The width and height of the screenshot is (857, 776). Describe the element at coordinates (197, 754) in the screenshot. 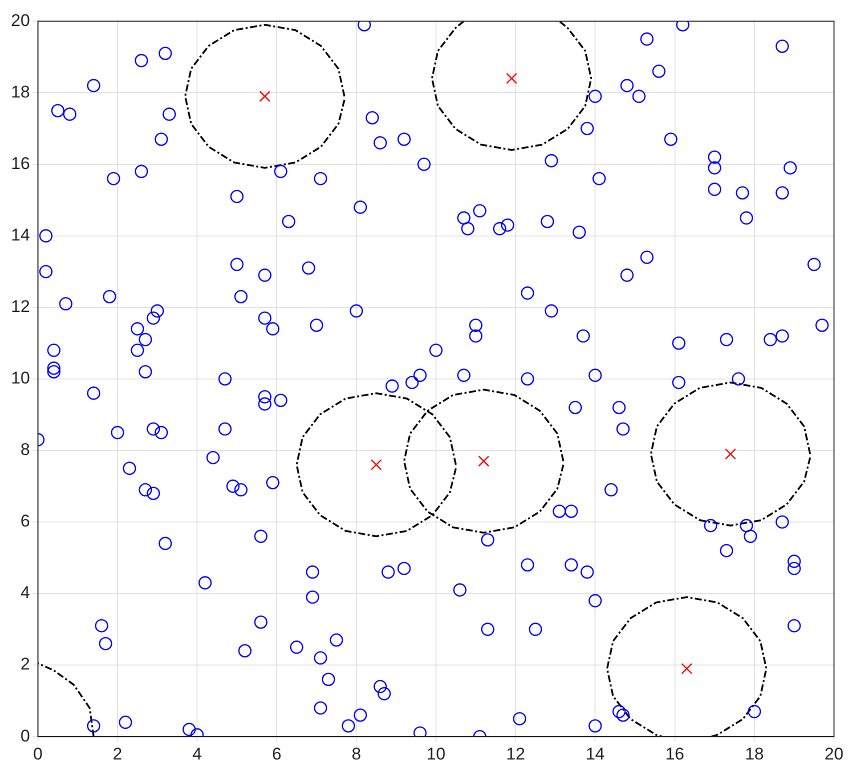

I see `x-tick-label: 4` at that location.